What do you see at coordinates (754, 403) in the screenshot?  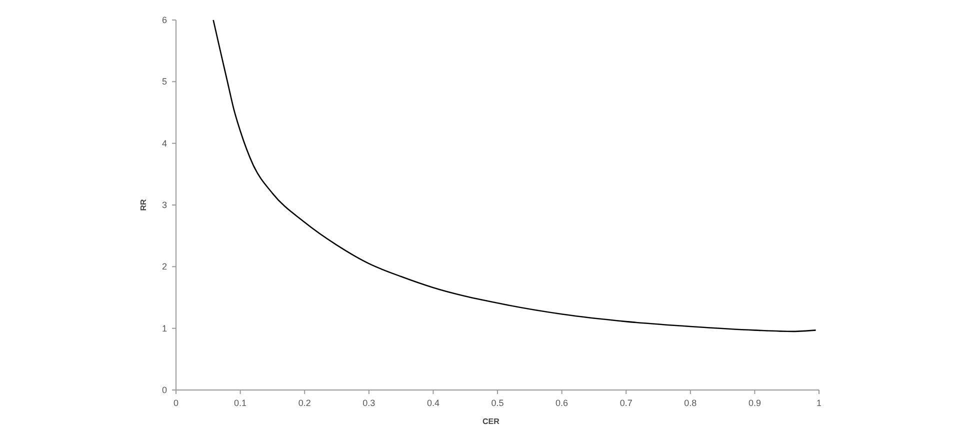 I see `x-tick-label: 0.9` at bounding box center [754, 403].